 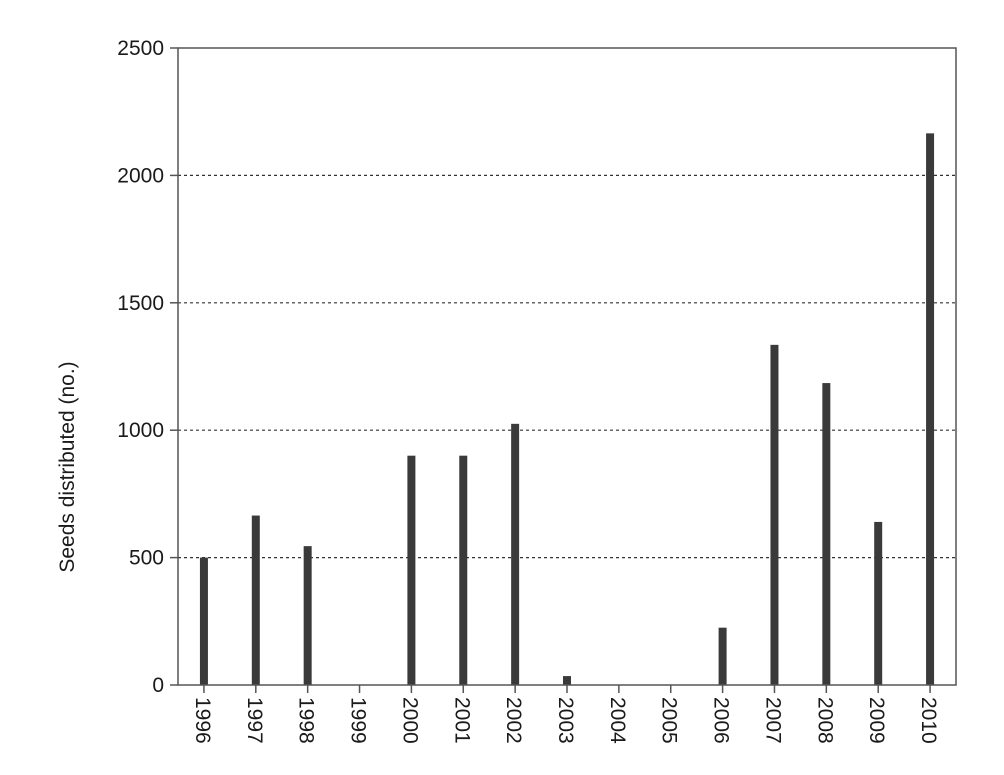 What do you see at coordinates (824, 720) in the screenshot?
I see `x-tick-label: 2008` at bounding box center [824, 720].